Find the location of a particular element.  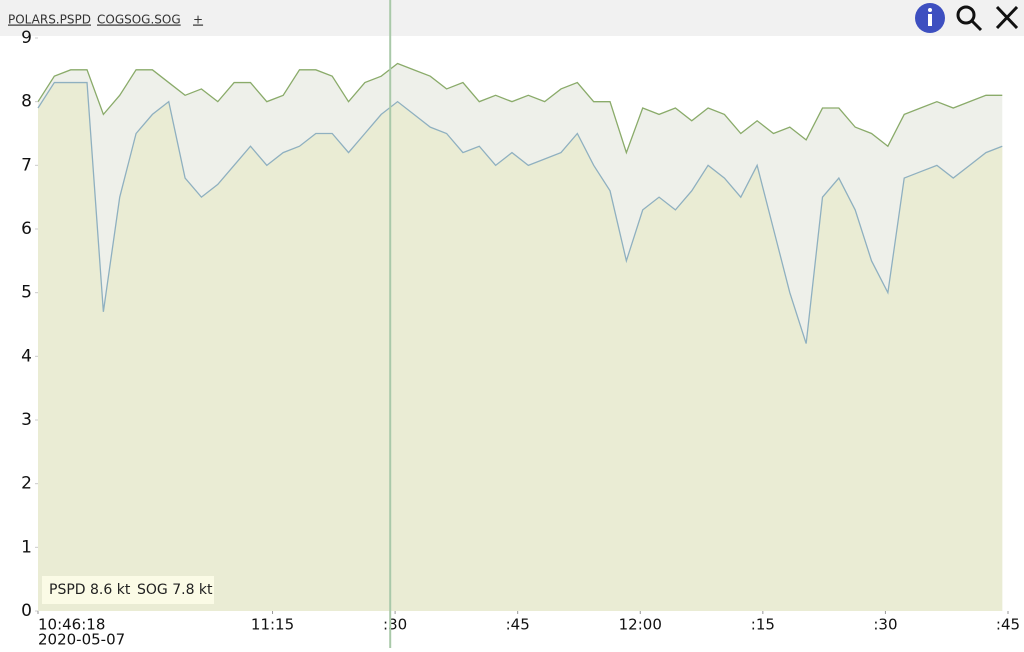

x-tick-label: 11:15 is located at coordinates (272, 625).